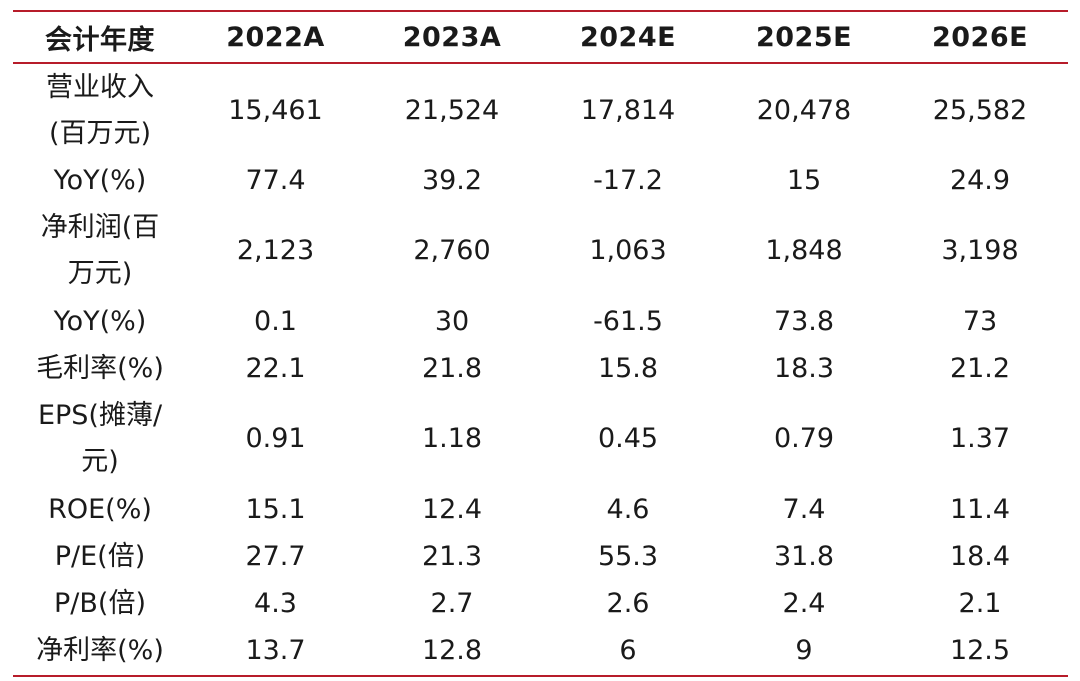 This screenshot has width=1080, height=681. Describe the element at coordinates (980, 110) in the screenshot. I see `table-cell: 25,582` at that location.